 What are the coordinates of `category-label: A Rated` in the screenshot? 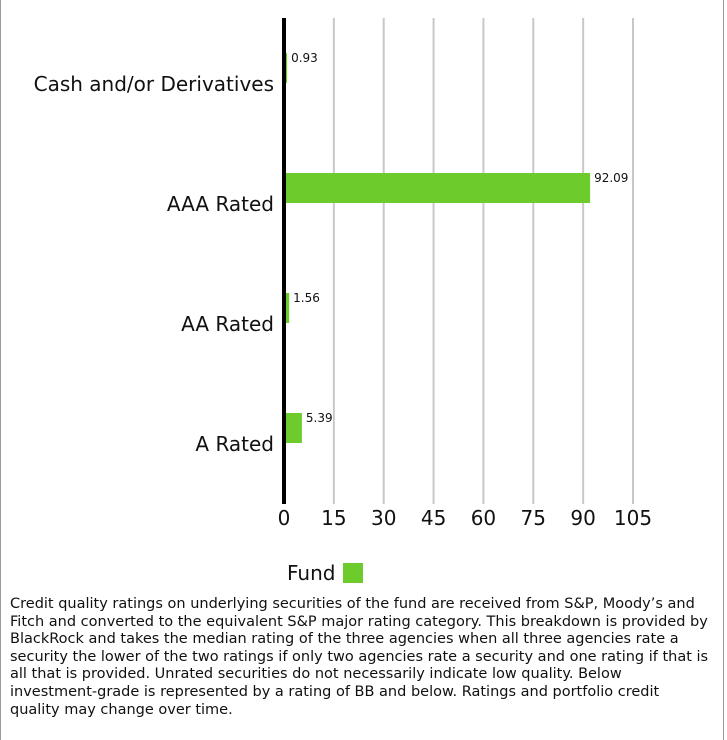 It's located at (234, 444).